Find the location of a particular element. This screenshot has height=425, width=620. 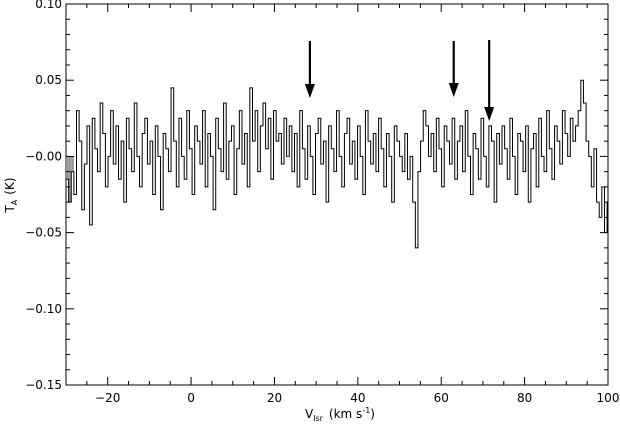

y-tick-label: −0.10 is located at coordinates (43, 309).